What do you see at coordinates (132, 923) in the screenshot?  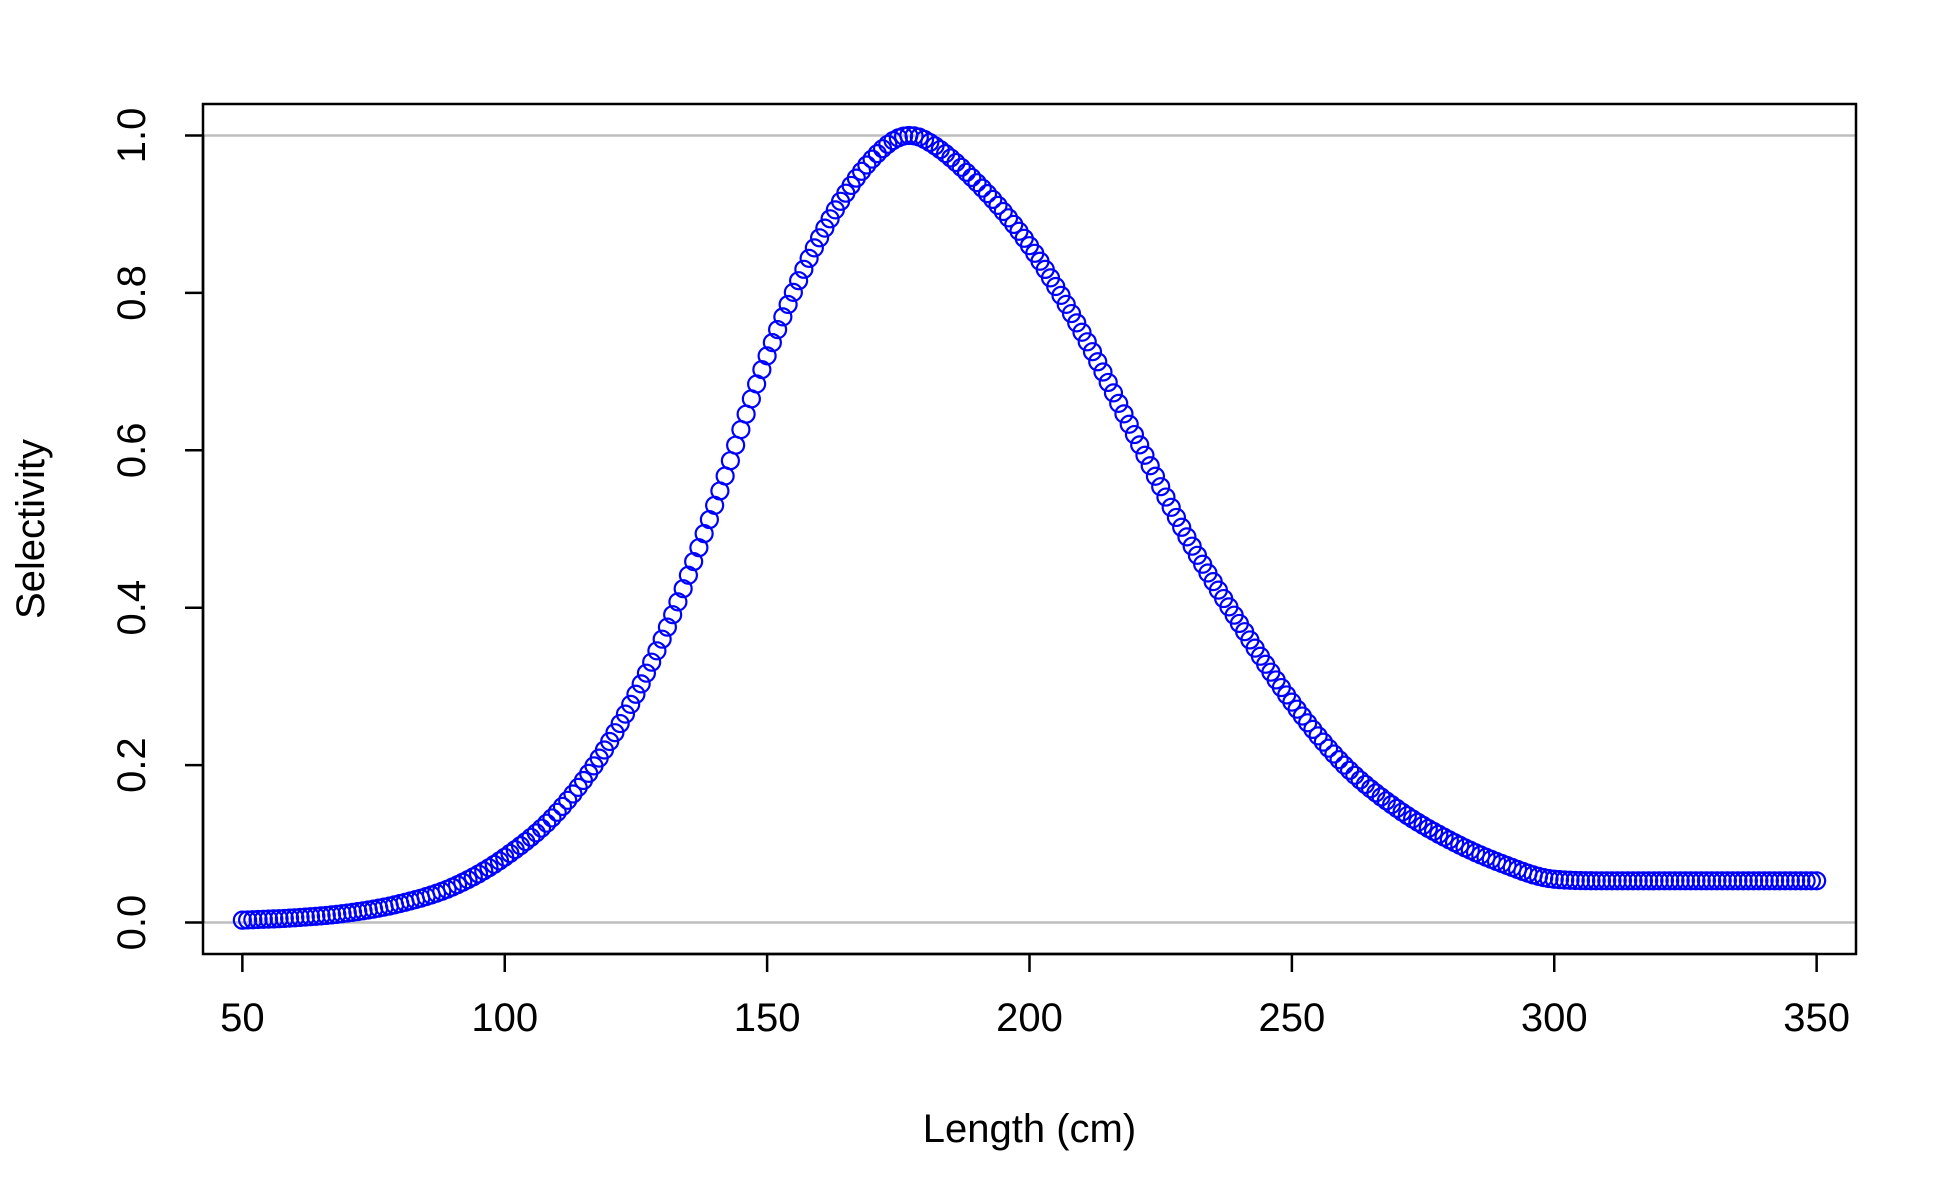 I see `y-tick-label: 0.0` at bounding box center [132, 923].